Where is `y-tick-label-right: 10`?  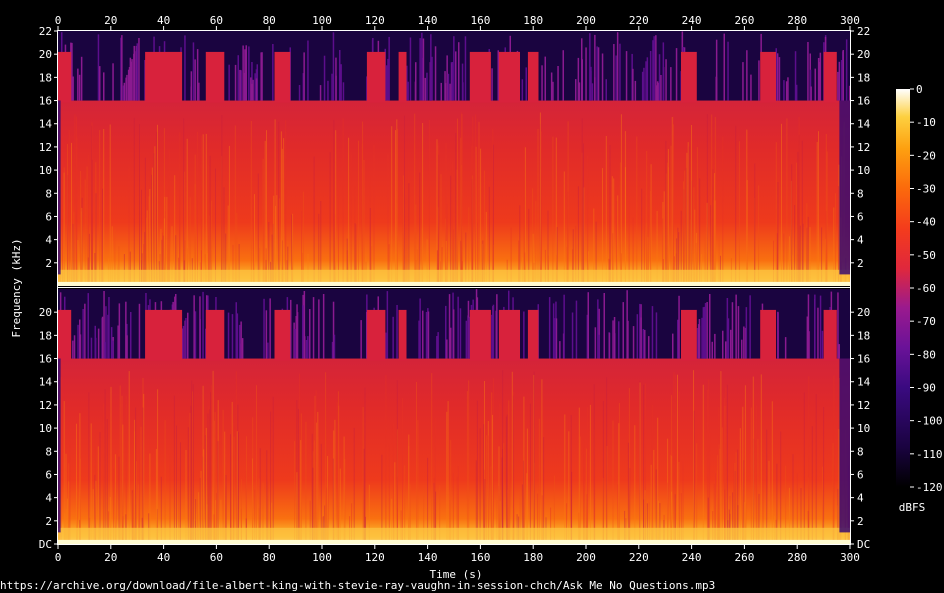
y-tick-label-right: 10 is located at coordinates (863, 170).